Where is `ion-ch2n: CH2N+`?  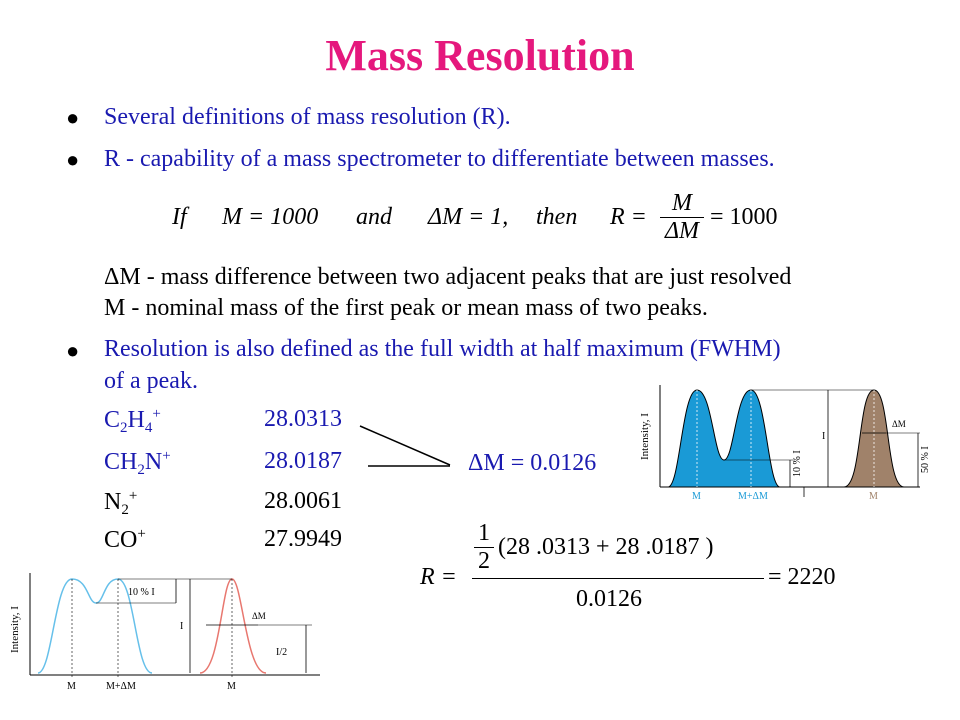 ion-ch2n: CH2N+ is located at coordinates (137, 463).